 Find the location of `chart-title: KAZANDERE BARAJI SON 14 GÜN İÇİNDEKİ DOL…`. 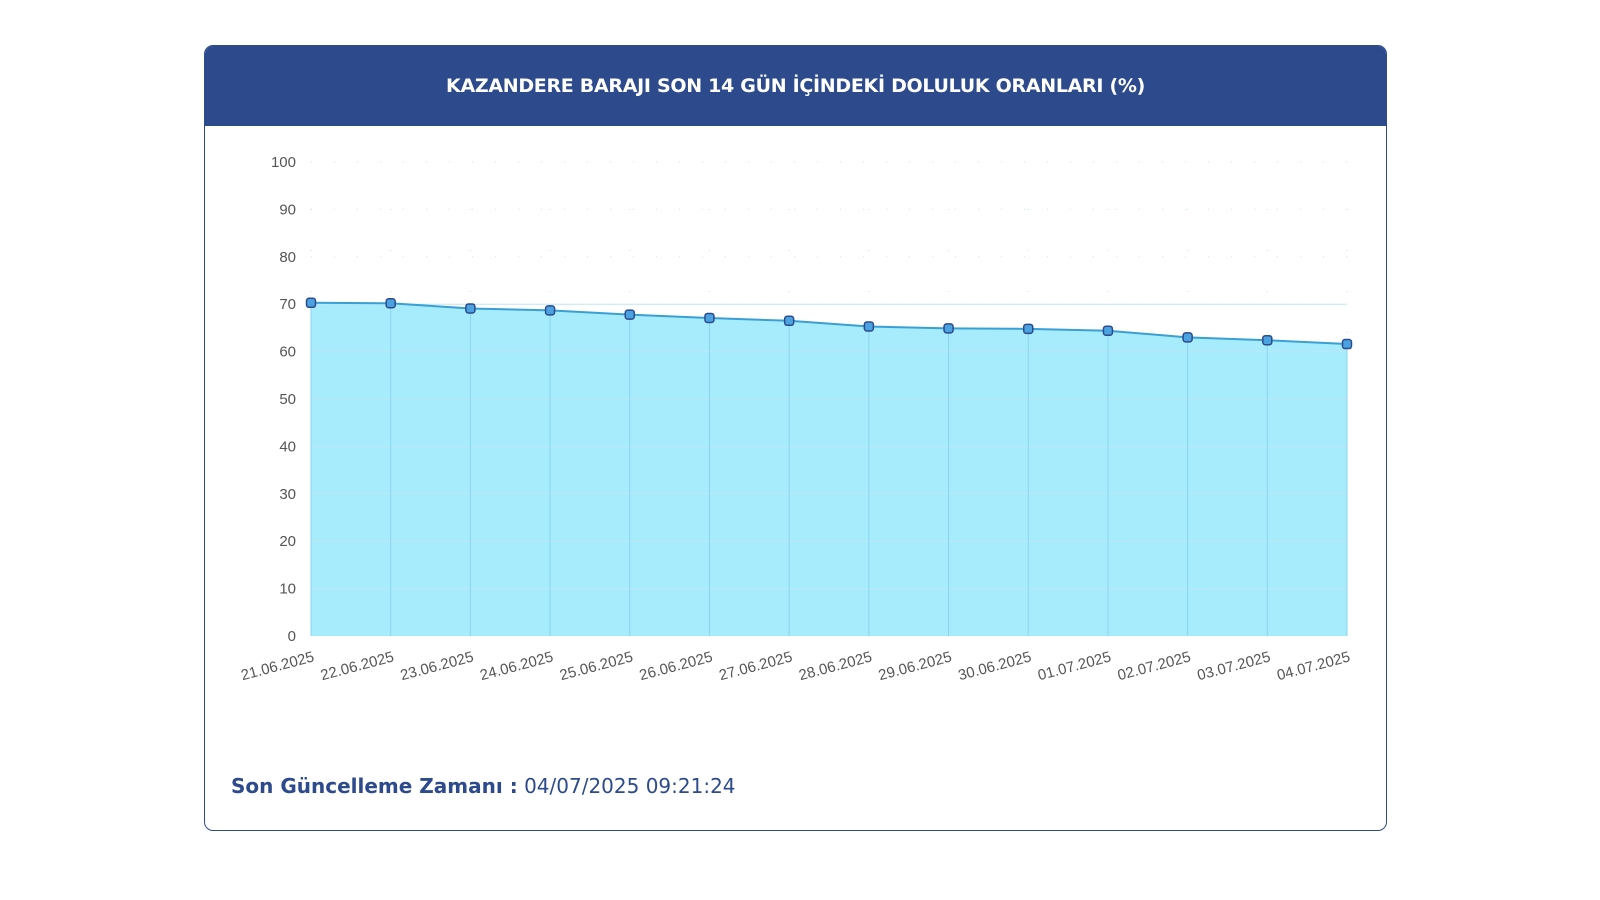

chart-title: KAZANDERE BARAJI SON 14 GÜN İÇİNDEKİ DOL… is located at coordinates (795, 86).